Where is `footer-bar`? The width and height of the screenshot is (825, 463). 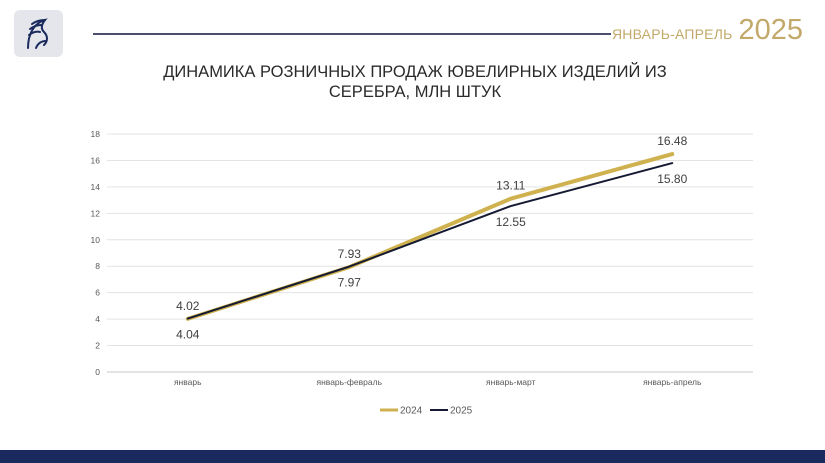 footer-bar is located at coordinates (412, 456).